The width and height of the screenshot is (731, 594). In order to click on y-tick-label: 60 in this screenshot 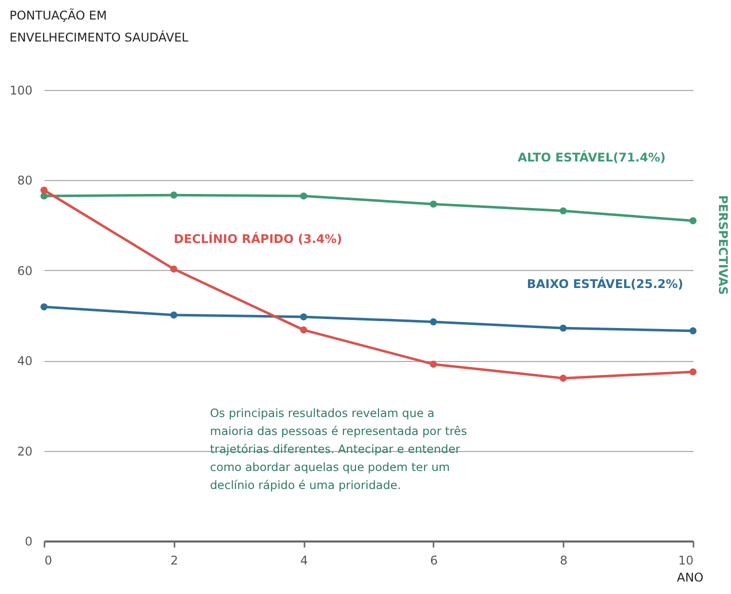, I will do `click(24, 271)`.